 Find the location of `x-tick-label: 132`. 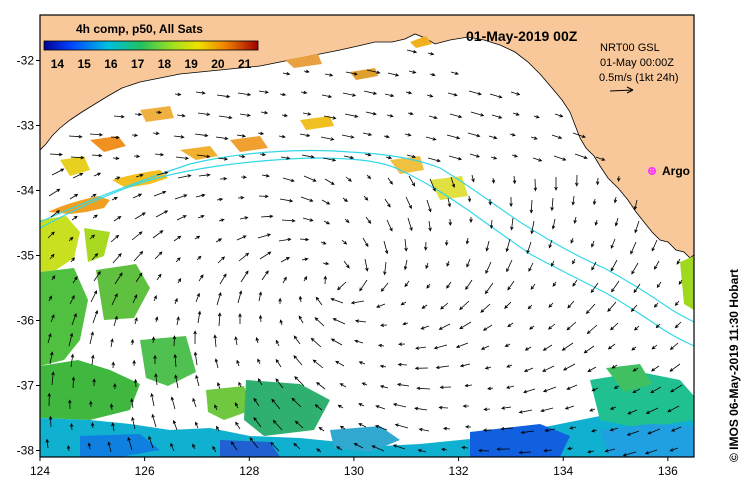

x-tick-label: 132 is located at coordinates (459, 471).